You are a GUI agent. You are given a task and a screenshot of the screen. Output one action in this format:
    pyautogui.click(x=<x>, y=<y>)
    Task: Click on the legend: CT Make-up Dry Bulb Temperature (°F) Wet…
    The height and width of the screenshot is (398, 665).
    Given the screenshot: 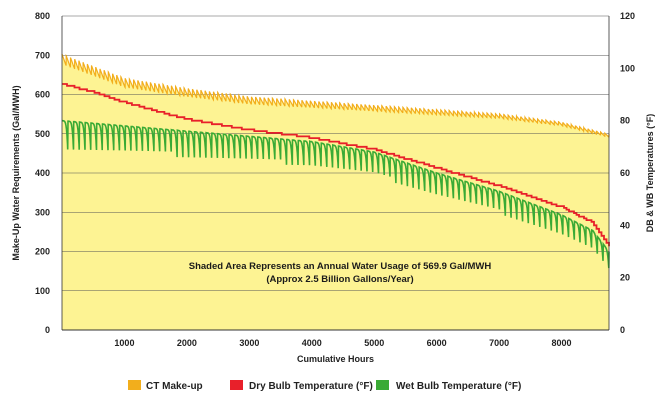 What is the action you would take?
    pyautogui.click(x=324, y=386)
    